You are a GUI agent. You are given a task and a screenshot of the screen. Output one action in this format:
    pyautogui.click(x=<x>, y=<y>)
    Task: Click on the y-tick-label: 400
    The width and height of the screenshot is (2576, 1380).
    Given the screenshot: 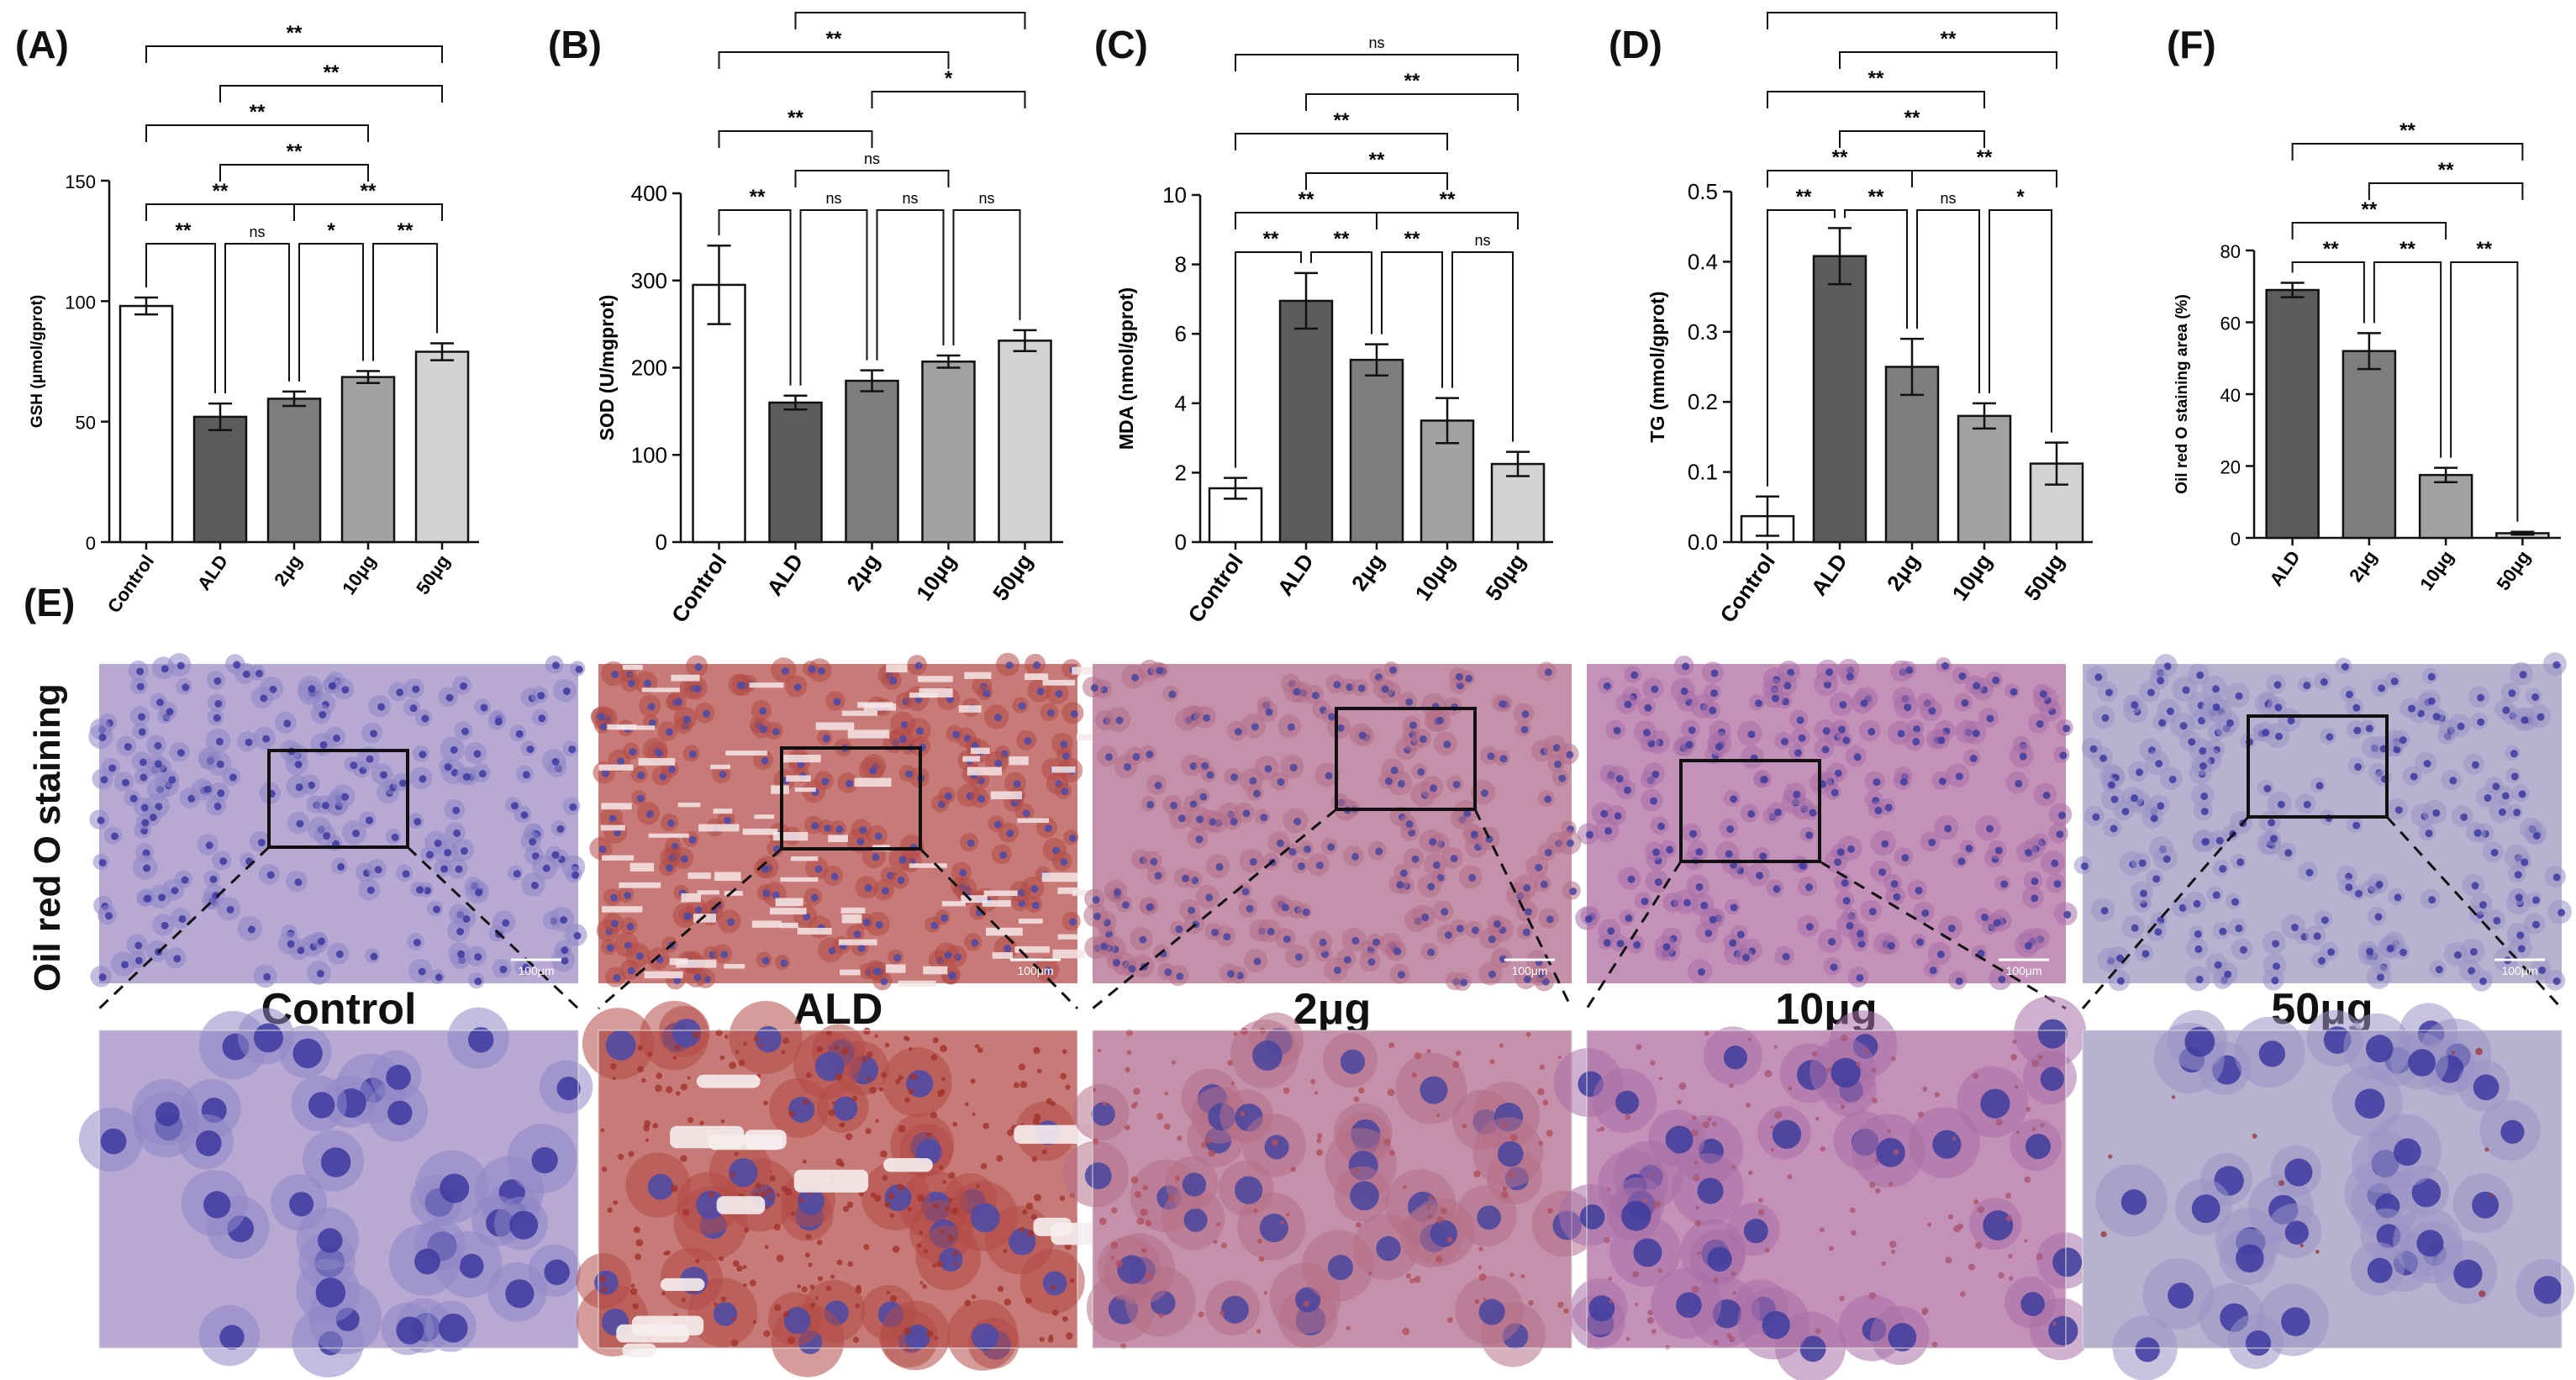 What is the action you would take?
    pyautogui.click(x=649, y=194)
    